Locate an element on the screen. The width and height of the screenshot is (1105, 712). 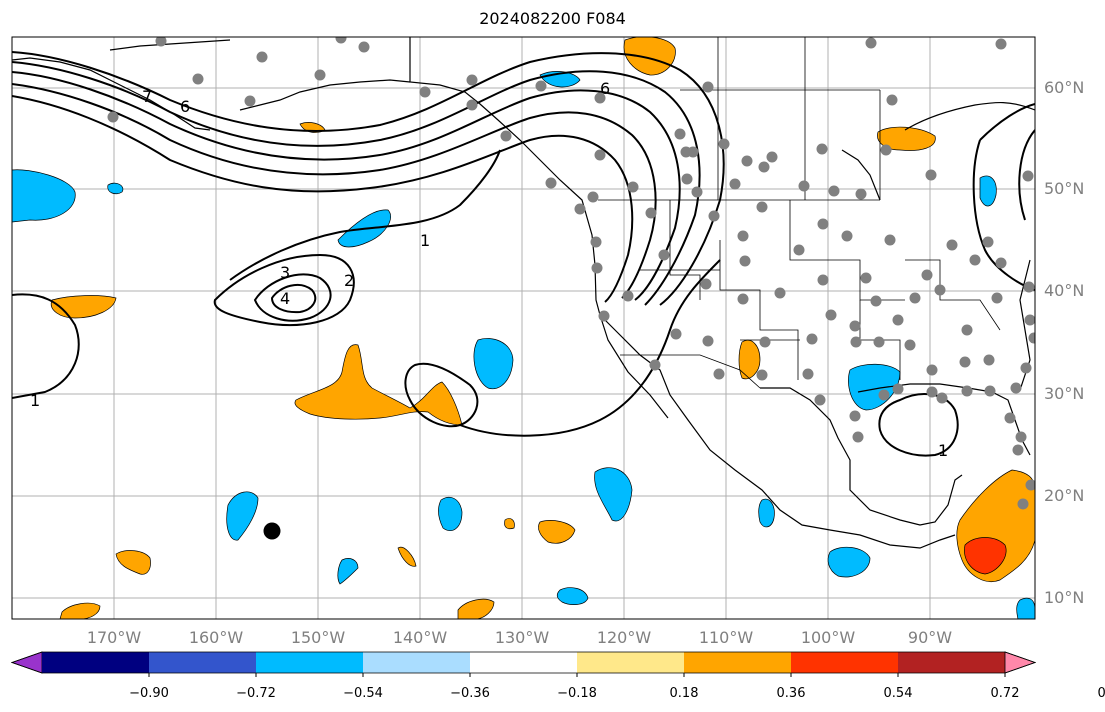
latitude-labels: 60°N 50°N 40°N 30°N 20°N 10°N is located at coordinates (1064, 342).